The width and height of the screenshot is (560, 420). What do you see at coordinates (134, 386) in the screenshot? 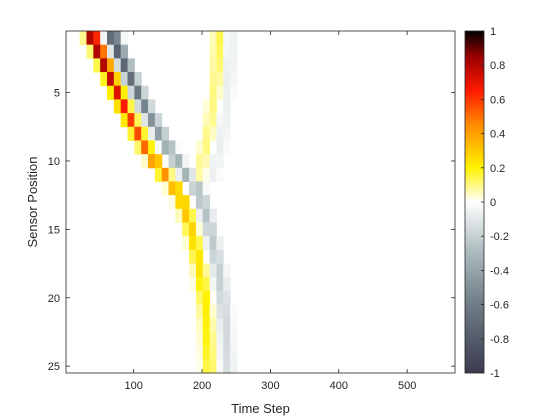
I see `x-tick-label: 100` at bounding box center [134, 386].